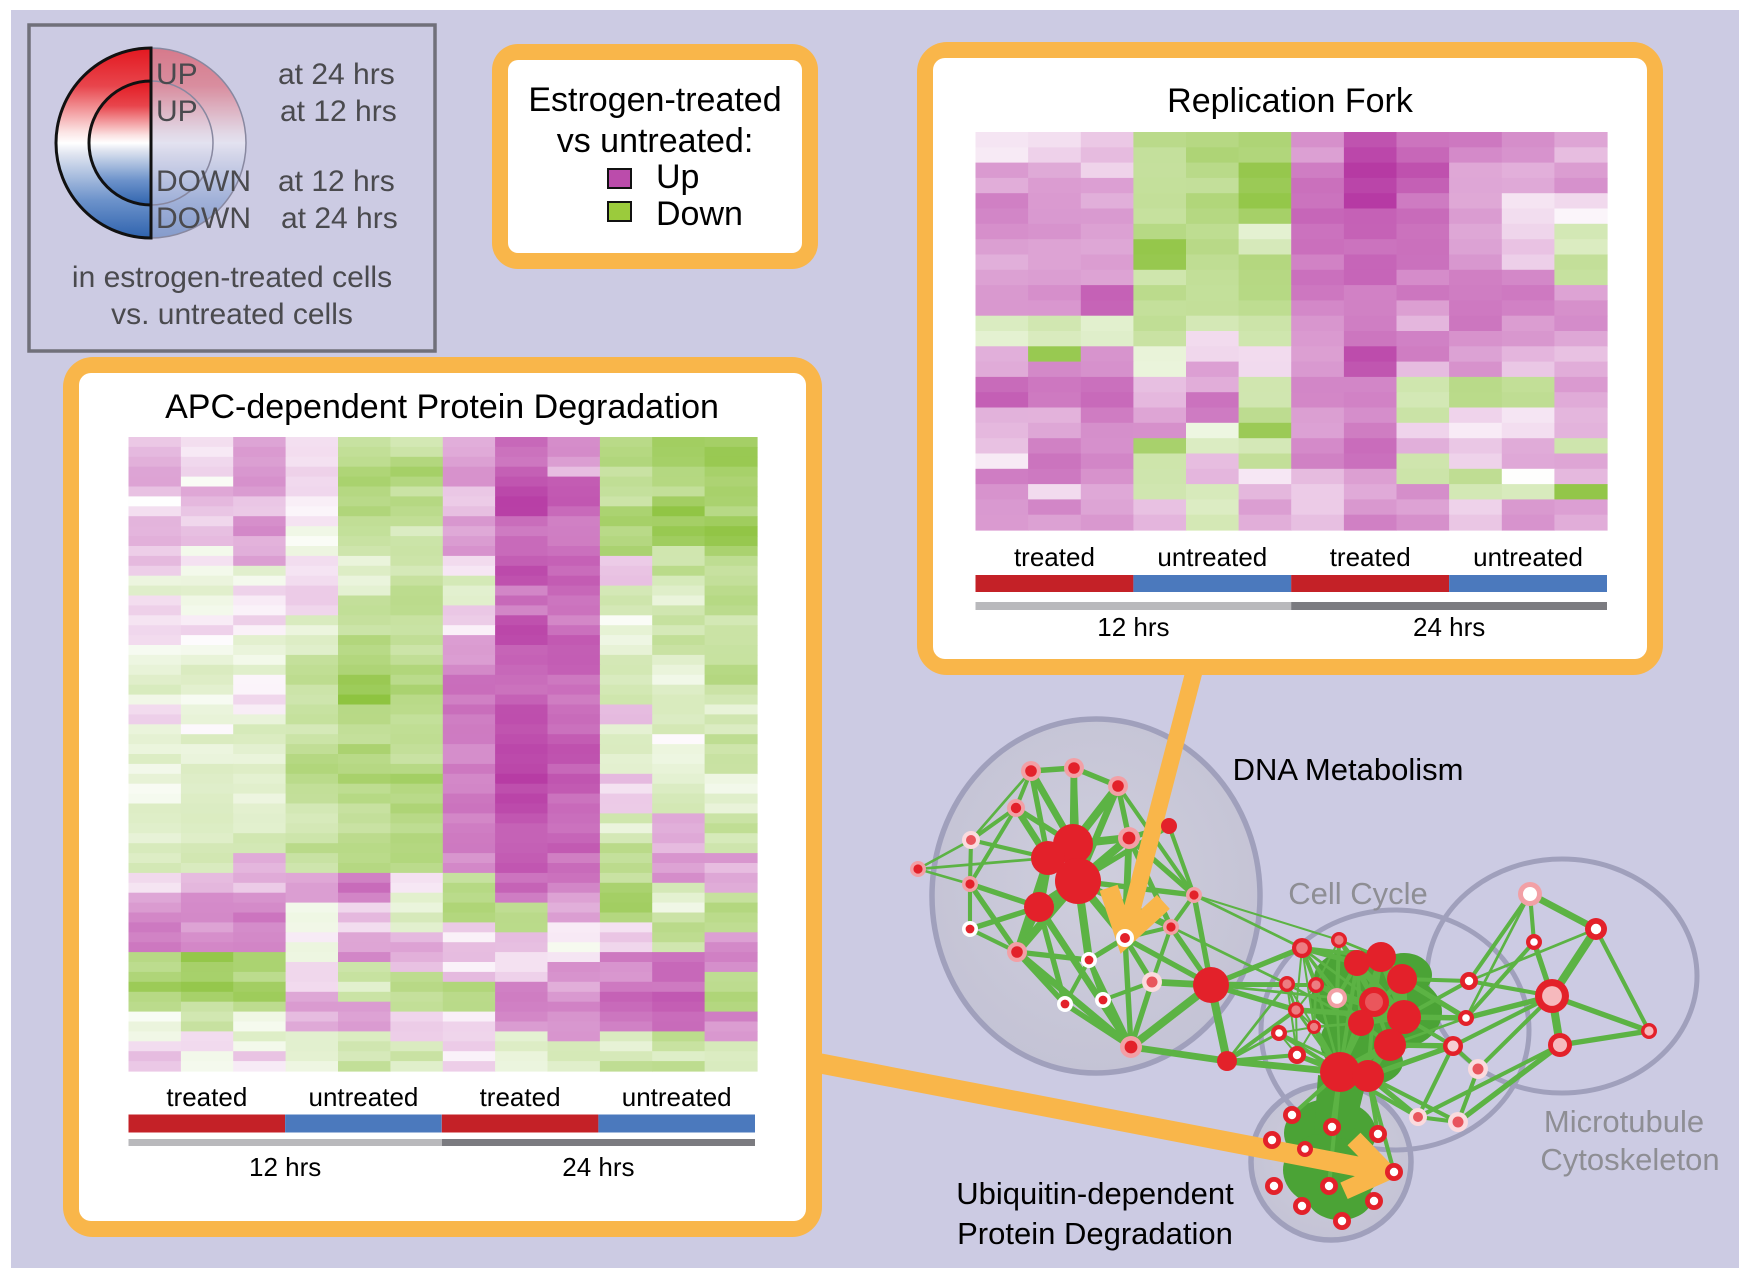 The width and height of the screenshot is (1750, 1284). What do you see at coordinates (232, 277) in the screenshot?
I see `svg-text: in estrogen-treated cells` at bounding box center [232, 277].